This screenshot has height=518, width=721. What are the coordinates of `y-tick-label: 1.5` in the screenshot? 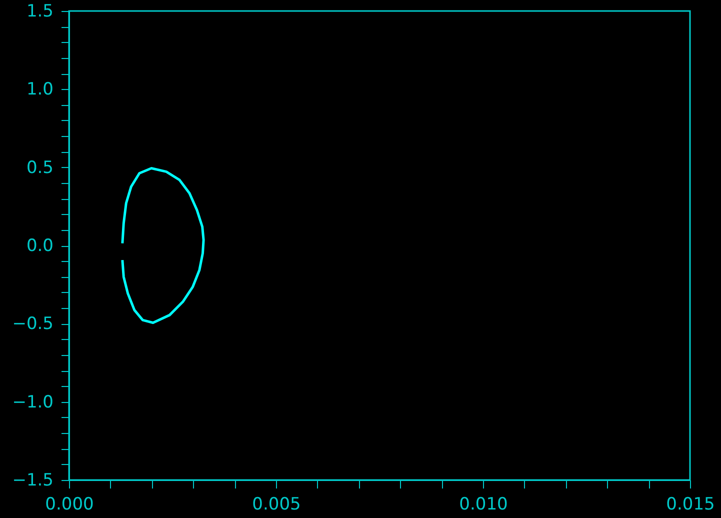 It's located at (40, 12).